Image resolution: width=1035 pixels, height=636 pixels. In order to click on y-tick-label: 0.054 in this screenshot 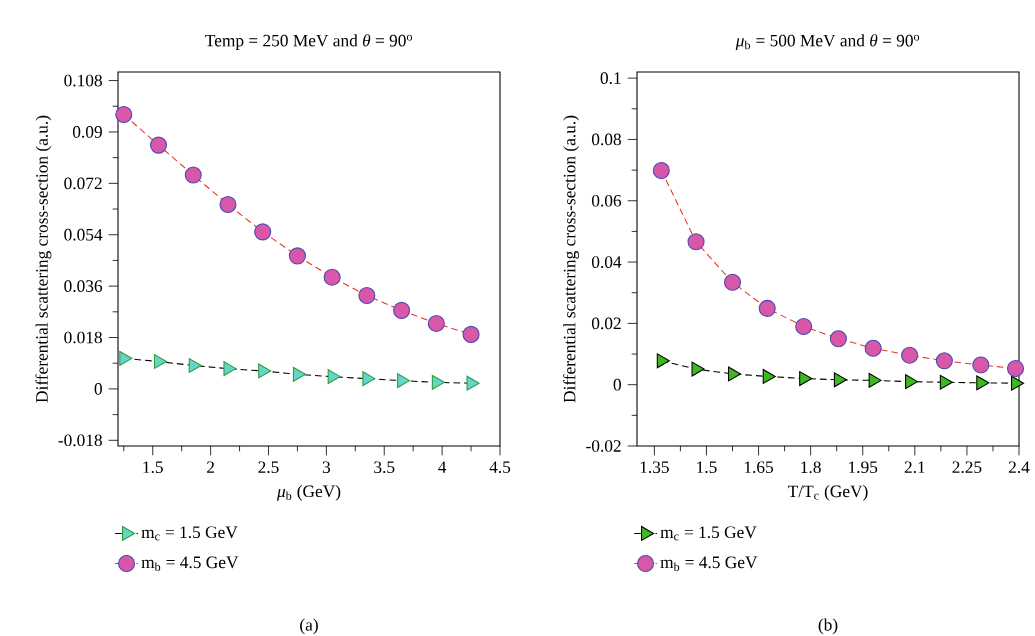, I will do `click(83, 234)`.